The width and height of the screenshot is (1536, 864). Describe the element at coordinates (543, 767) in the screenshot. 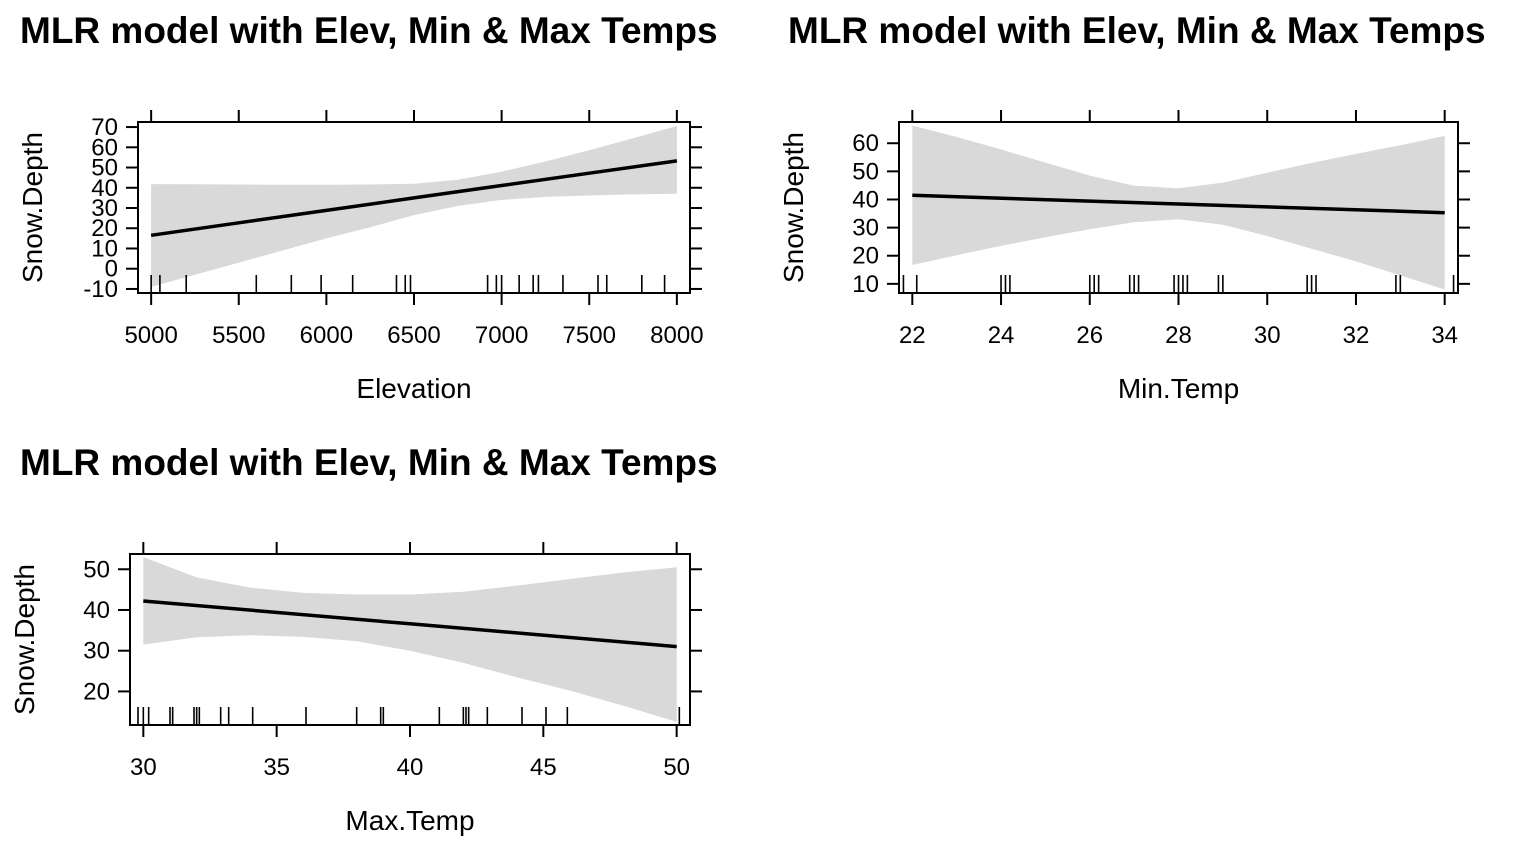

I see `x-tick-label: 45` at that location.